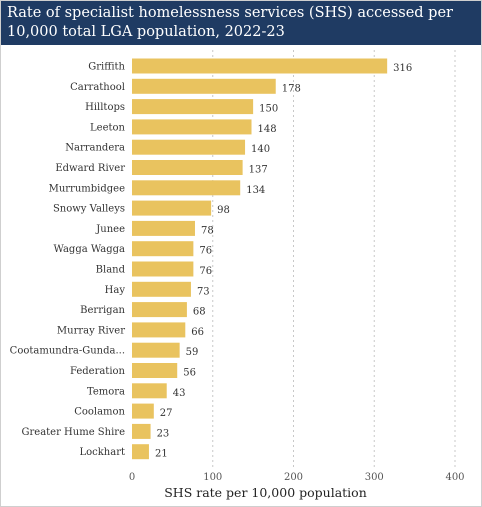  I want to click on category-label: Carrathool, so click(97, 87).